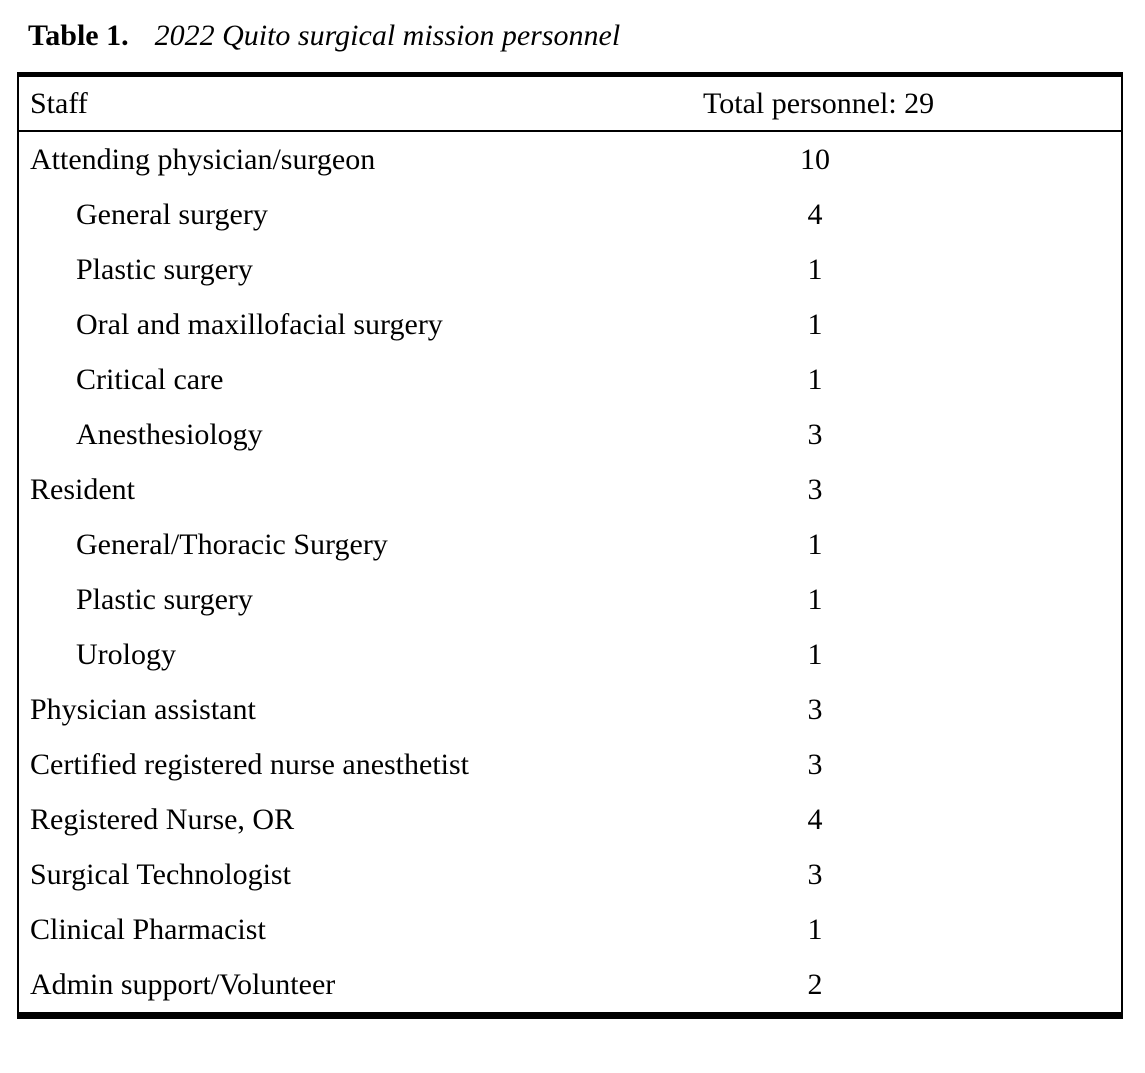 The image size is (1145, 1073). Describe the element at coordinates (160, 874) in the screenshot. I see `row-label: Surgical Technologist` at that location.